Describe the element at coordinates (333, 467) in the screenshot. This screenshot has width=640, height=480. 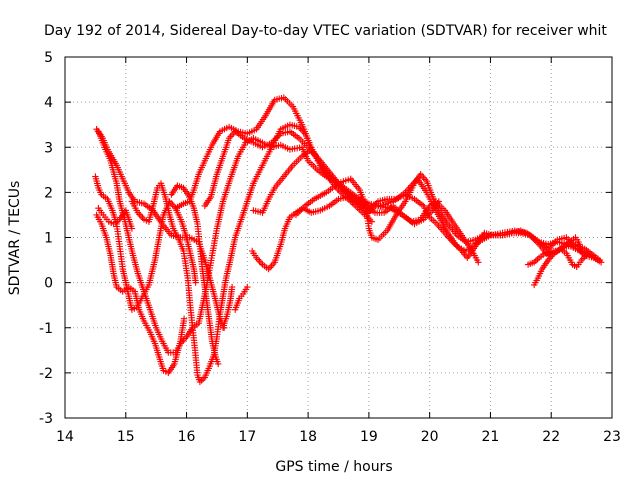
I see `x-axis-label: GPS time / hours` at that location.